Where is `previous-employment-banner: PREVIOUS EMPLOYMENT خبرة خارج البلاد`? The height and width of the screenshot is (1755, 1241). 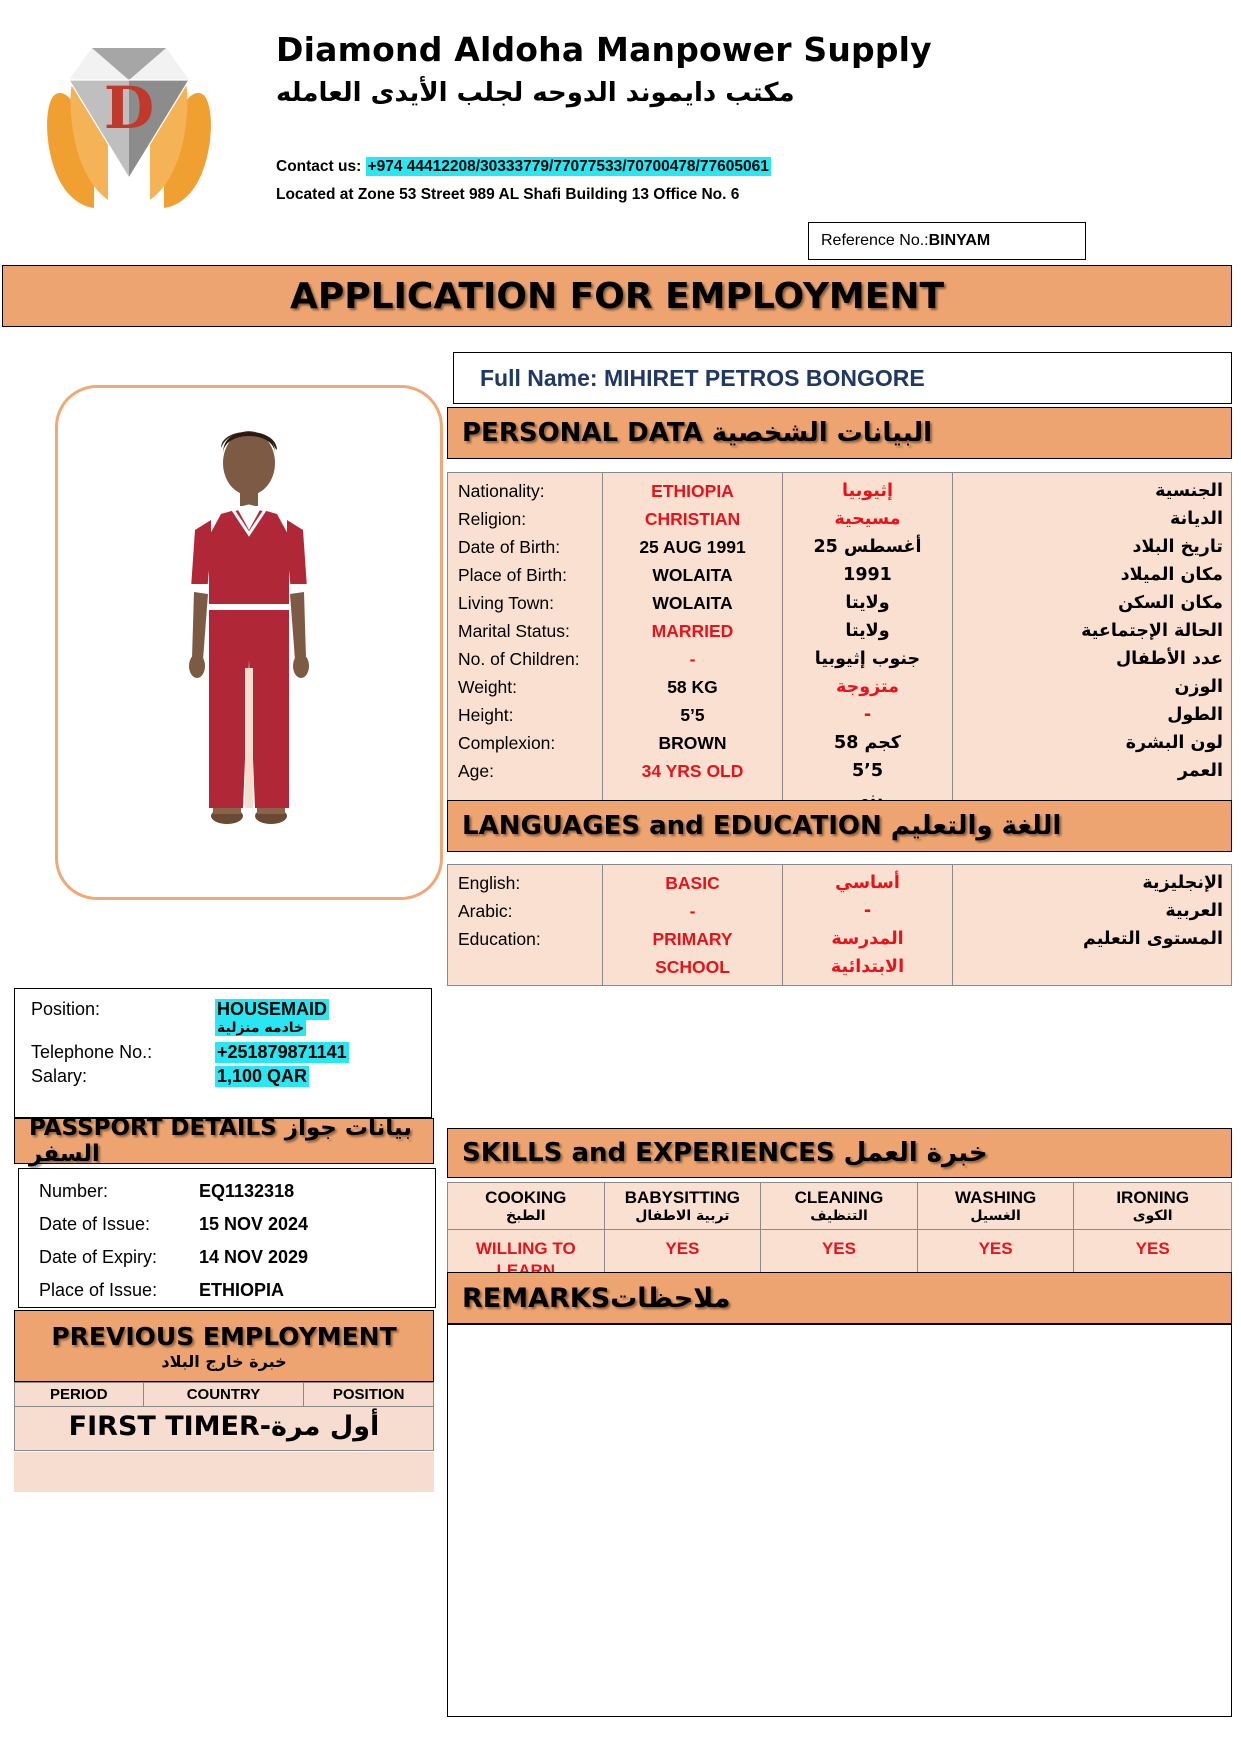
previous-employment-banner: PREVIOUS EMPLOYMENT خبرة خارج البلاد is located at coordinates (224, 1346).